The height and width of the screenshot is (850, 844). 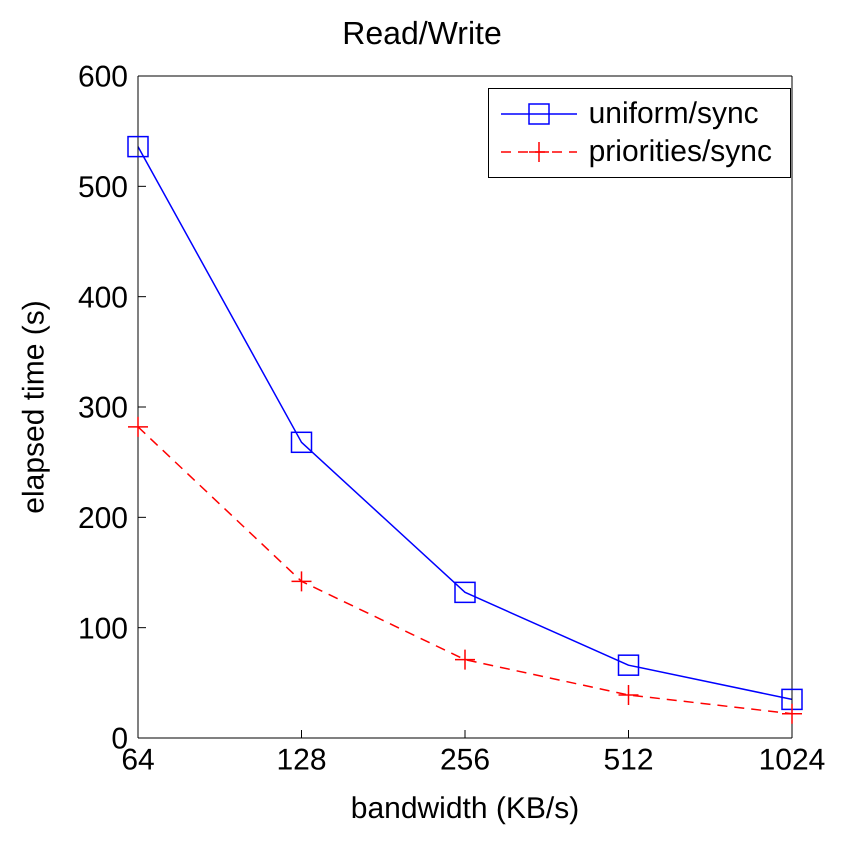 What do you see at coordinates (103, 187) in the screenshot?
I see `y-tick-label: 500` at bounding box center [103, 187].